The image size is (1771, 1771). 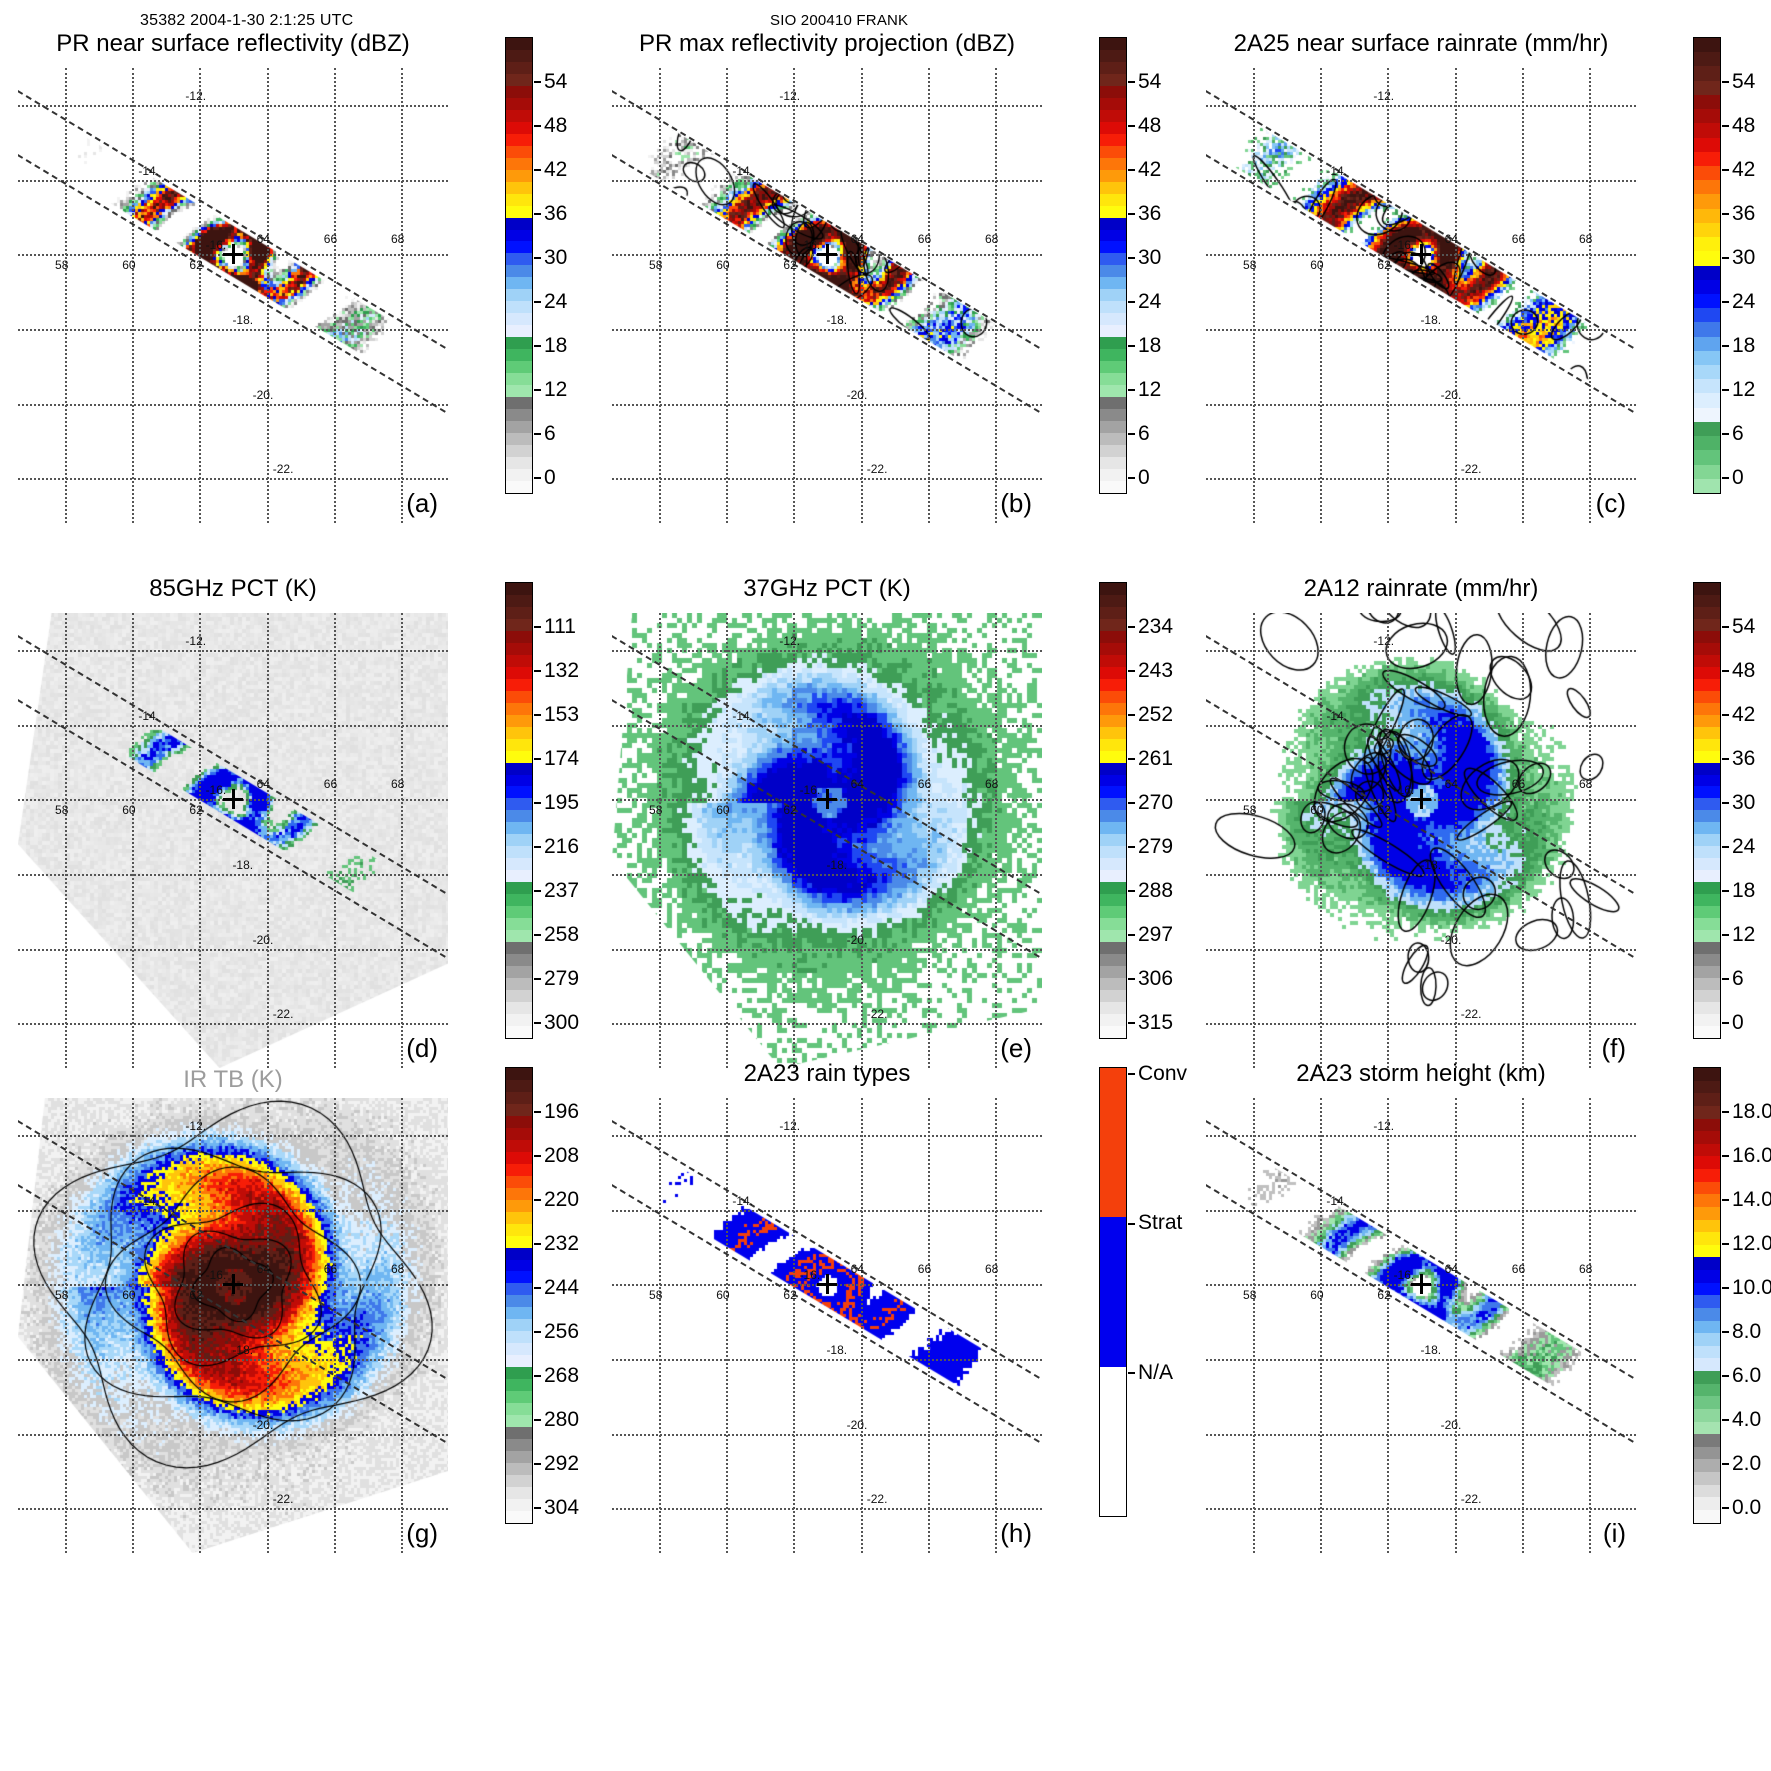 What do you see at coordinates (562, 978) in the screenshot?
I see `colorbar-tick-label: 279` at bounding box center [562, 978].